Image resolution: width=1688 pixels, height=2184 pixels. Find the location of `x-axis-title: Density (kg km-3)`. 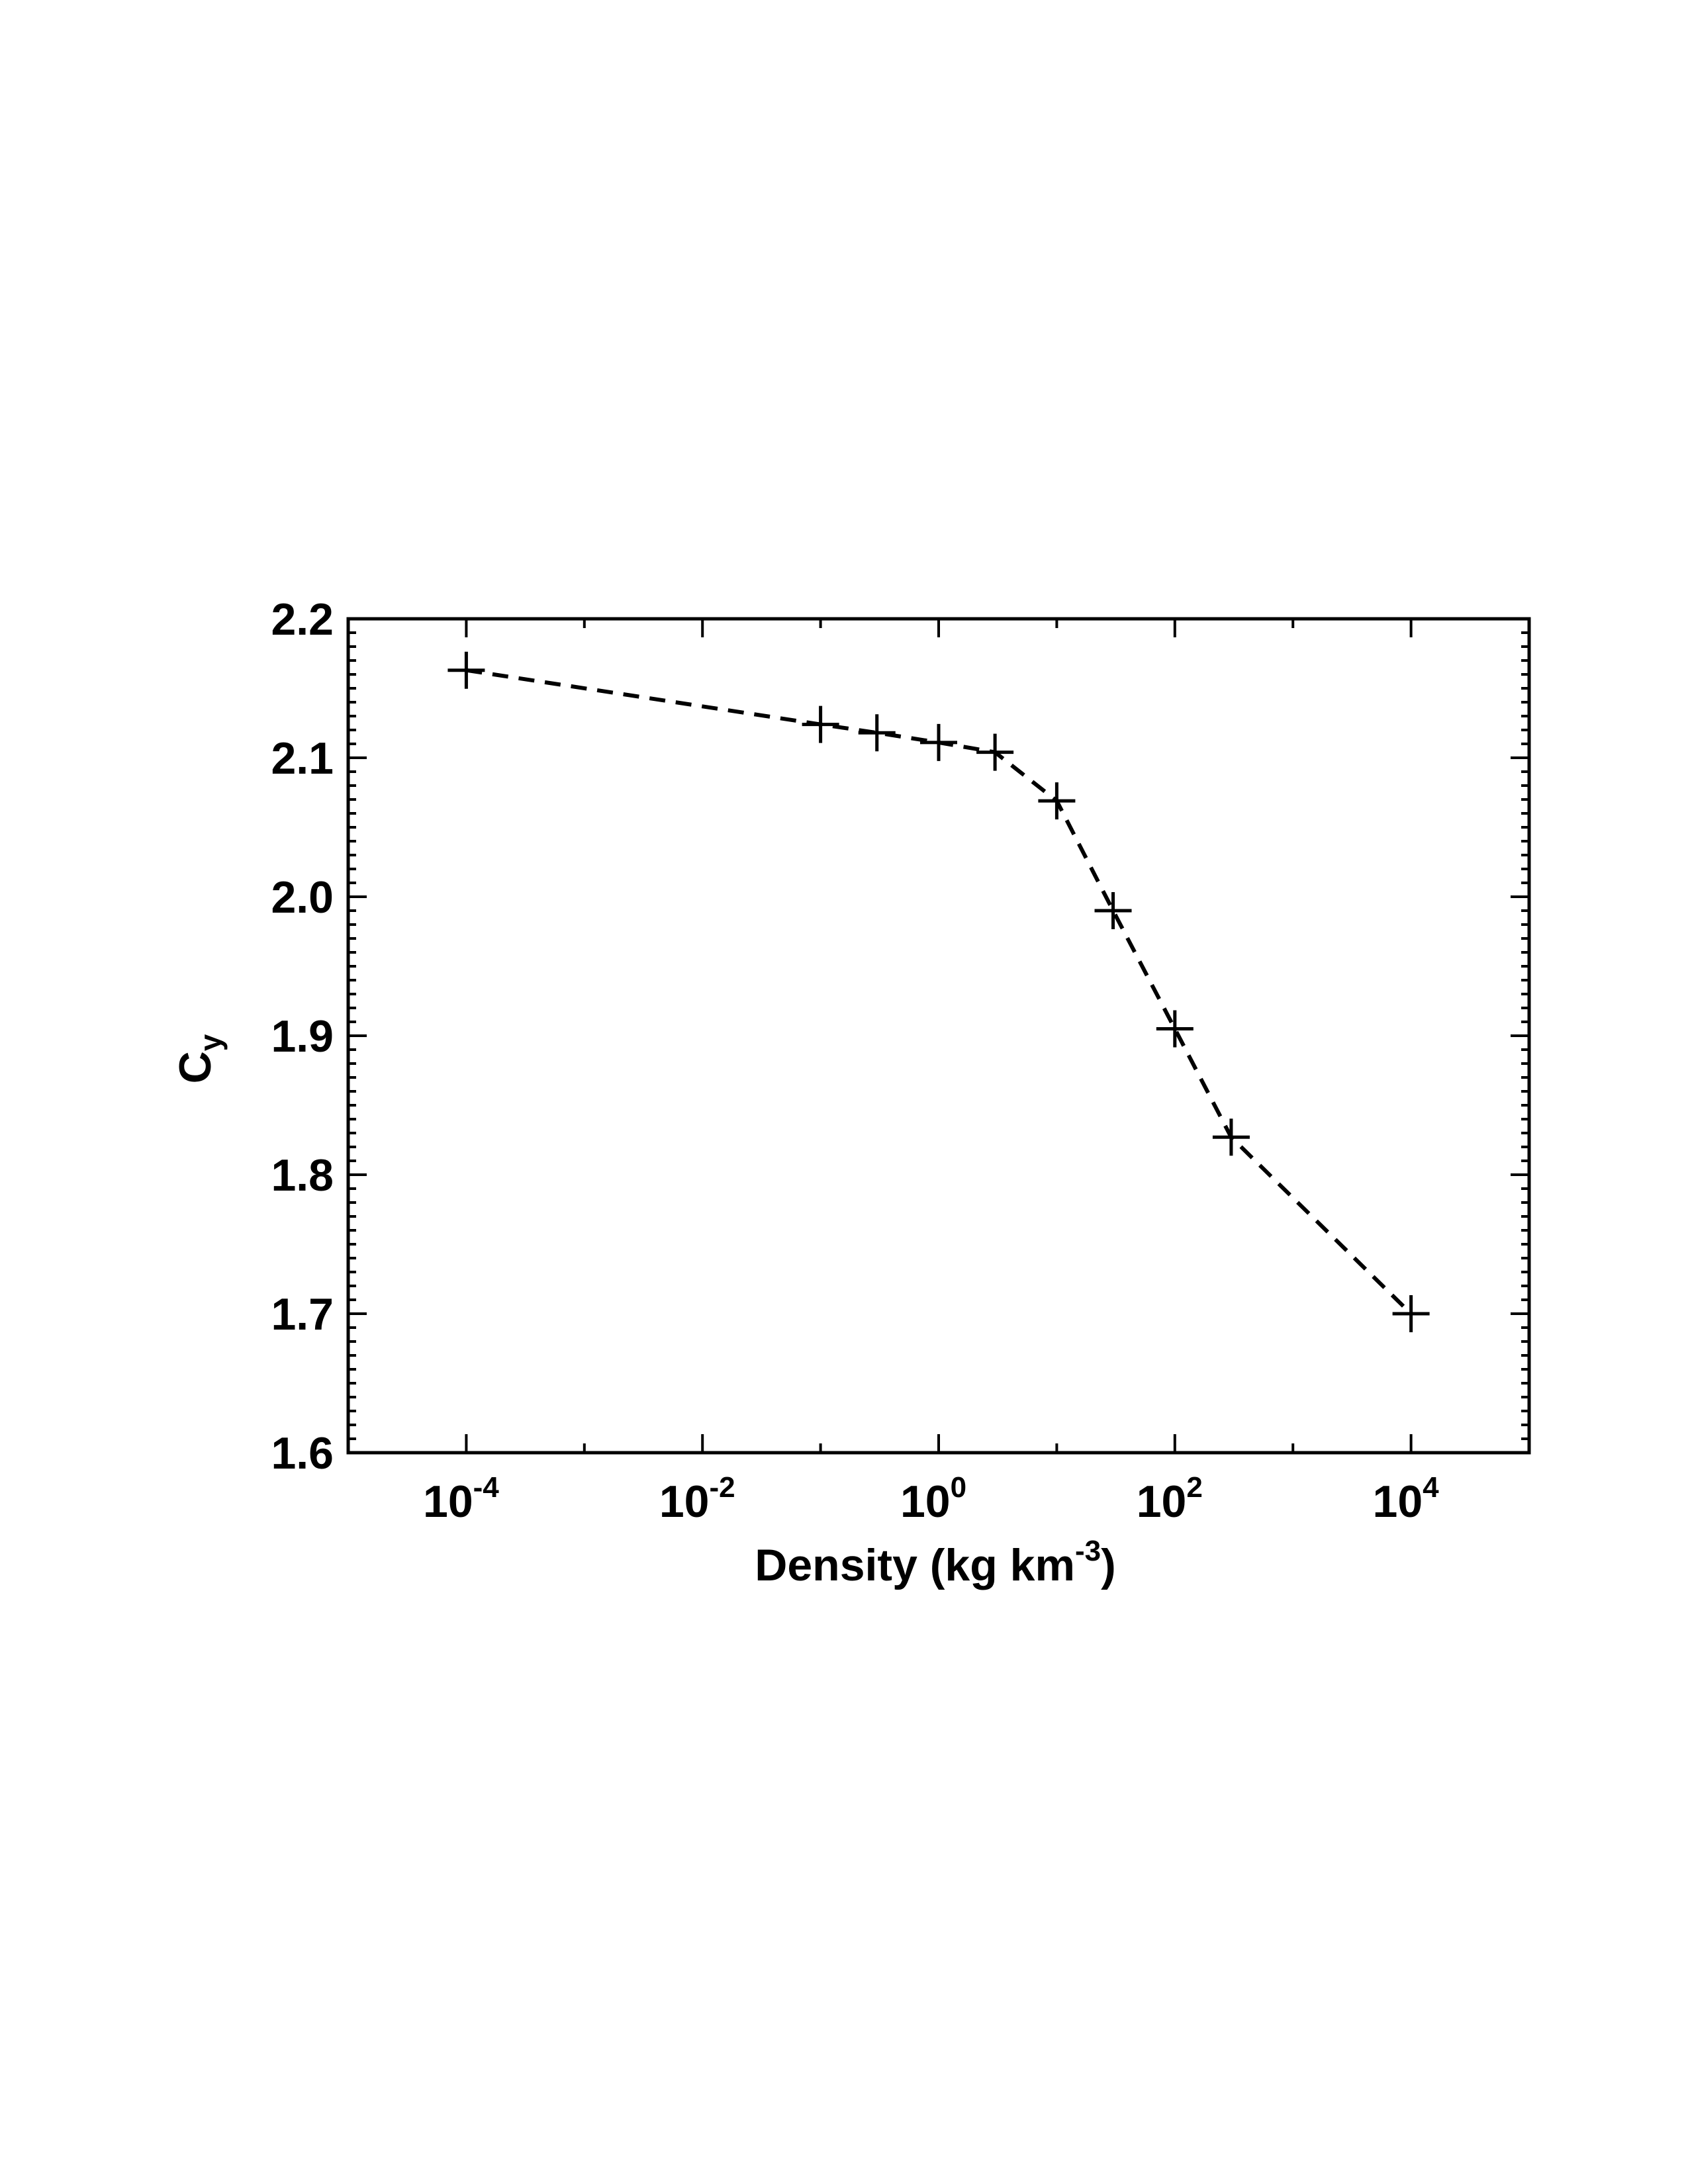

x-axis-title: Density (kg km-3) is located at coordinates (935, 1562).